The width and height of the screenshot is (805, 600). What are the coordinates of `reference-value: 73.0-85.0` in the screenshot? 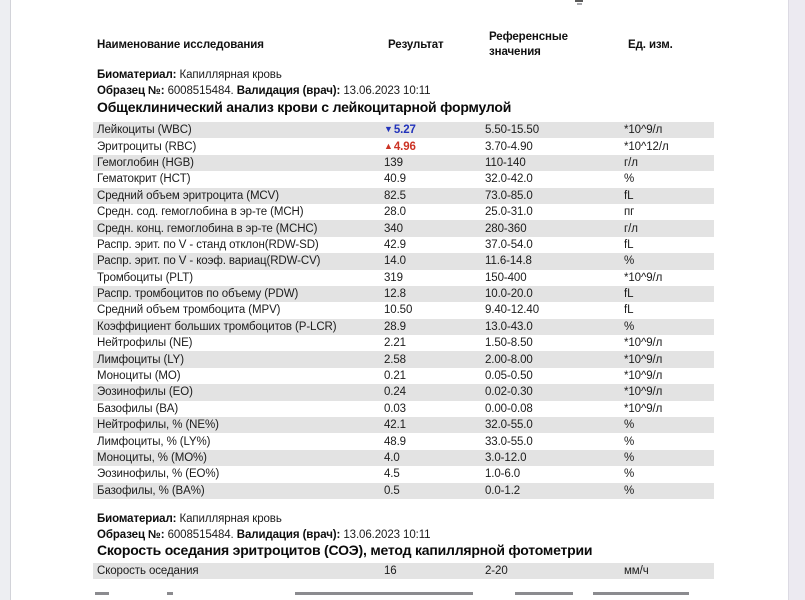 It's located at (509, 195).